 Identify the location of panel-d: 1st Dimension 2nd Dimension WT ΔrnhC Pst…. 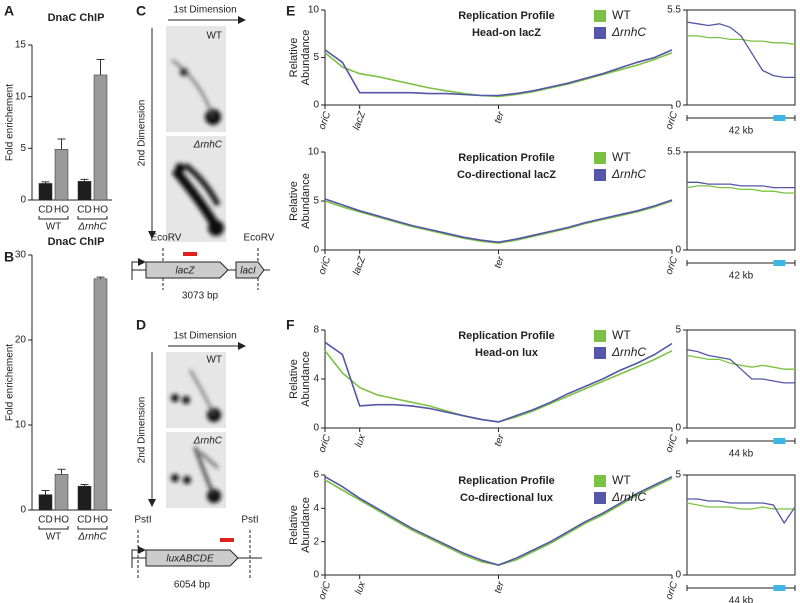
(196, 461).